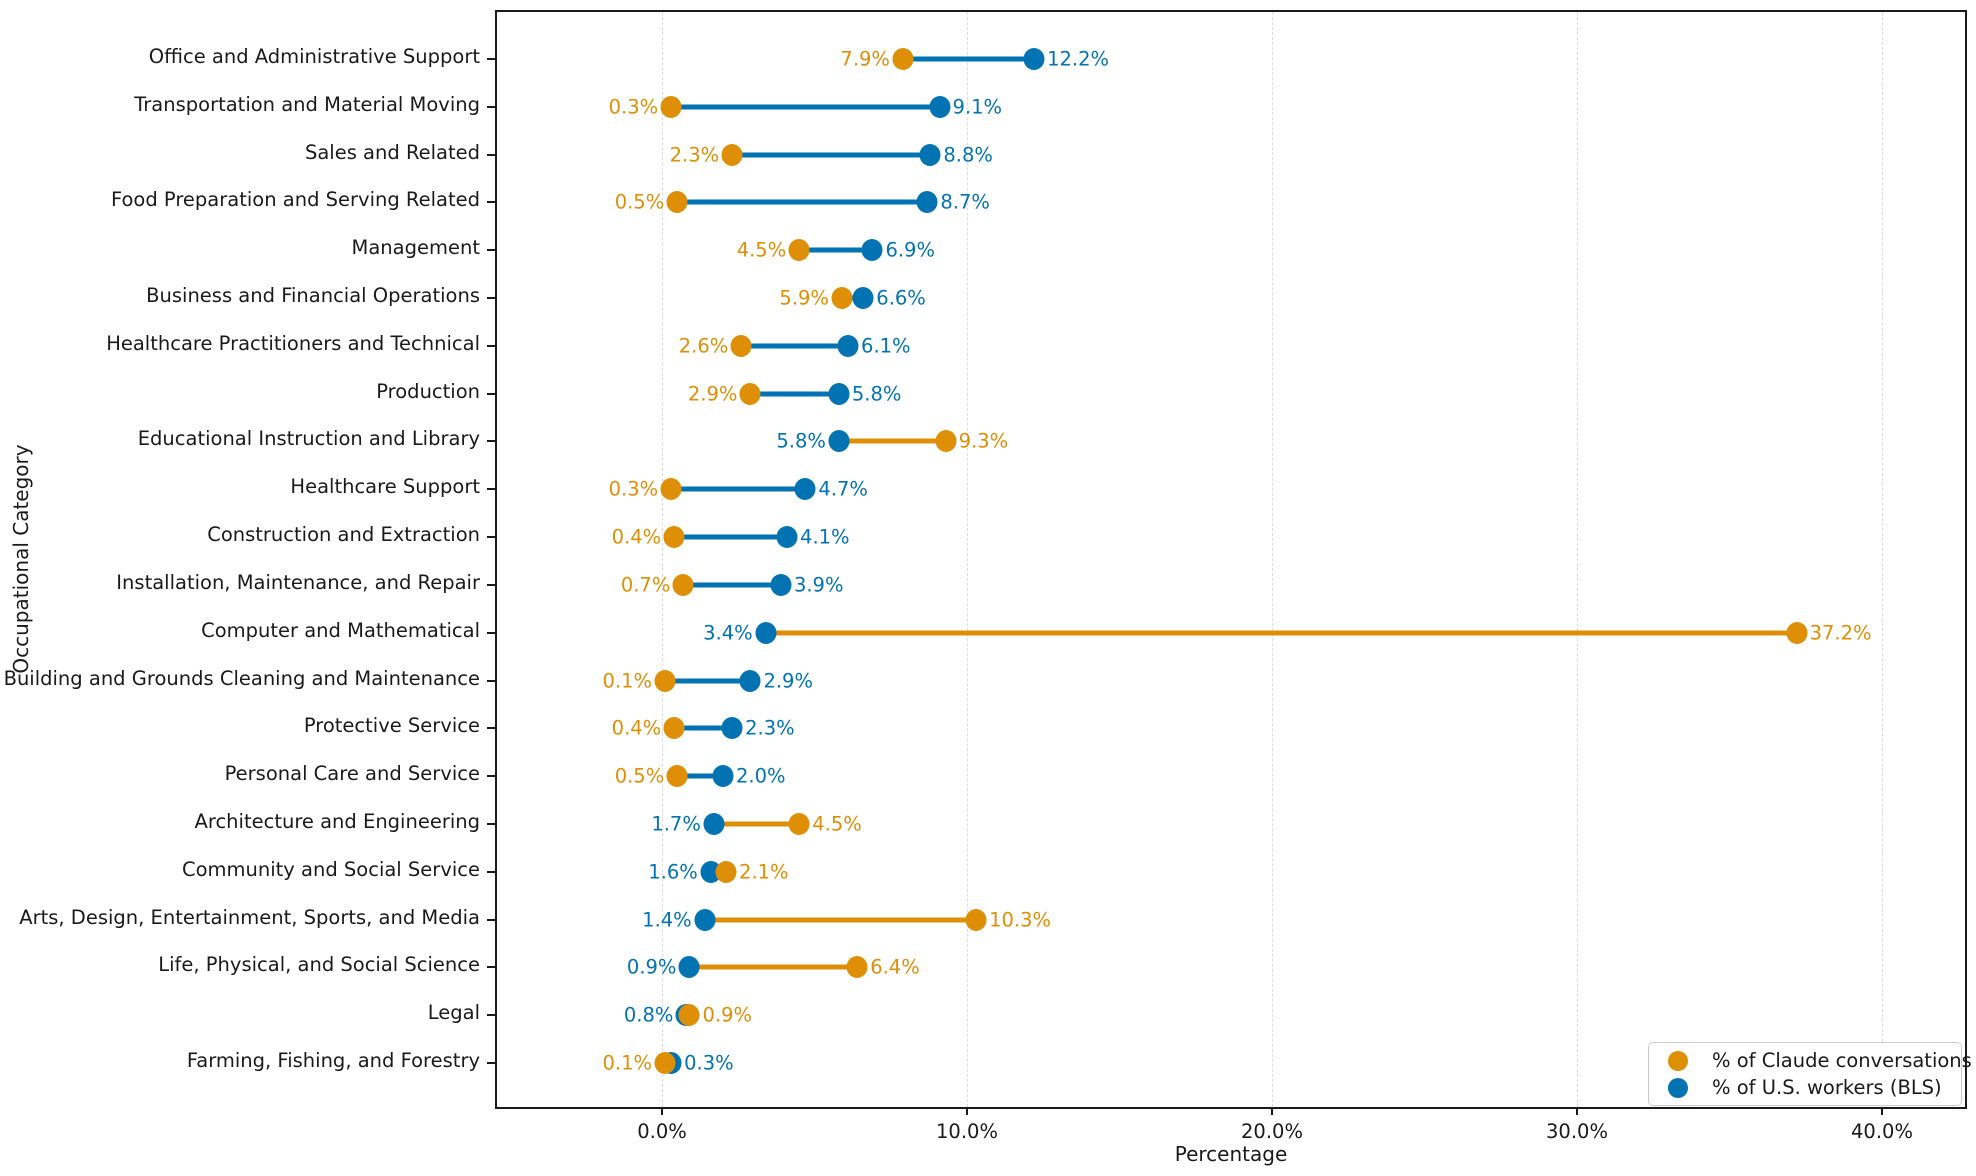 Image resolution: width=1976 pixels, height=1176 pixels. Describe the element at coordinates (1840, 632) in the screenshot. I see `claude-value-label: 37.2%` at that location.